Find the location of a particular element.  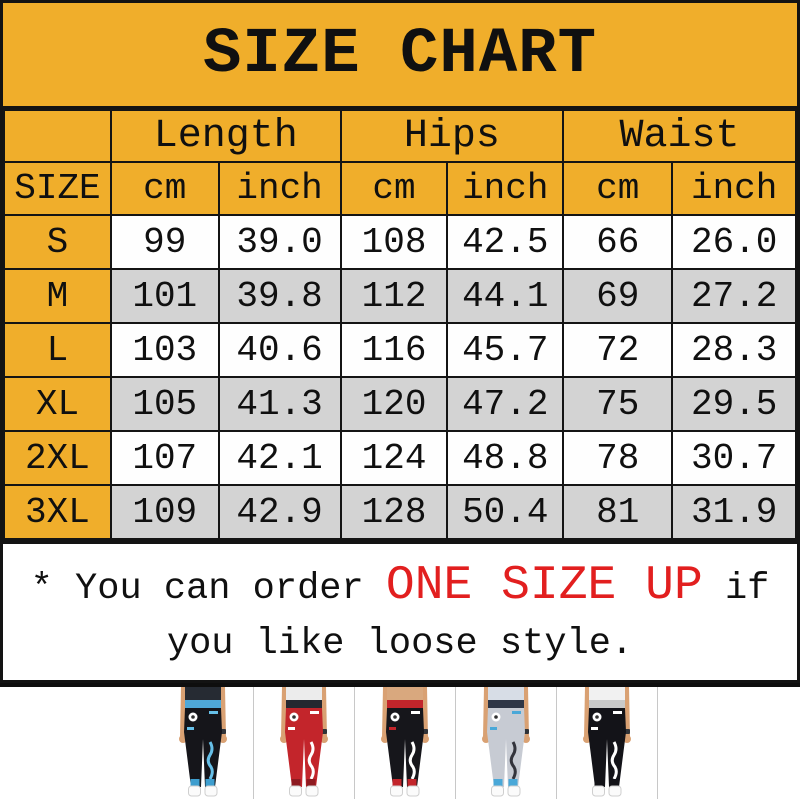

table-row-xl: XL 105 41.3 120 47.2 75 29.5 is located at coordinates (400, 404).